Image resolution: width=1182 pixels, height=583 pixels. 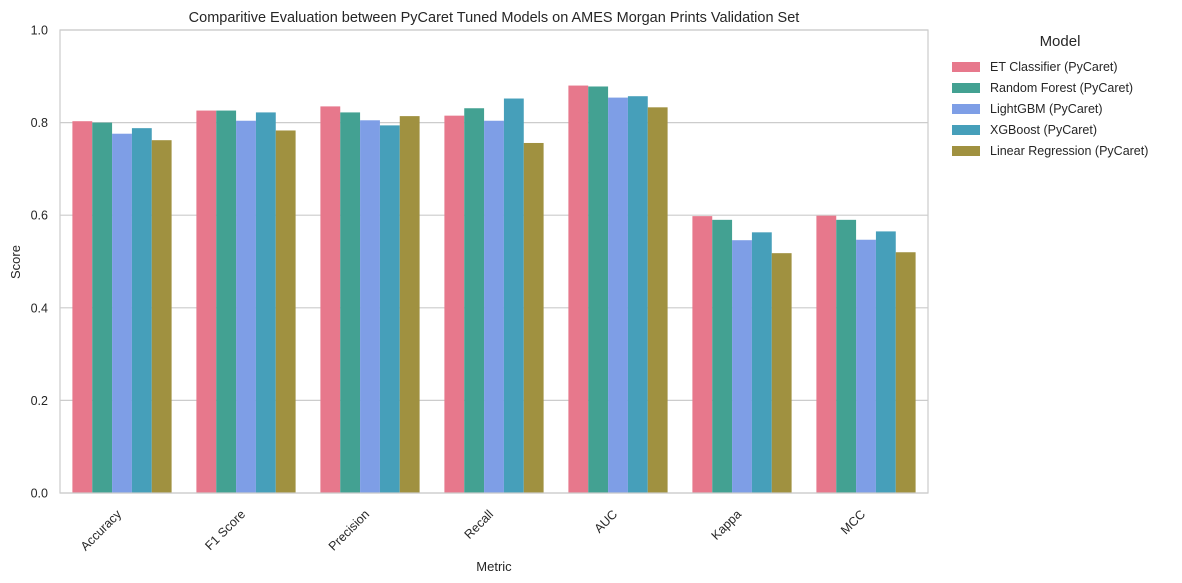 I want to click on y-tick-label: 0.8, so click(x=39, y=123).